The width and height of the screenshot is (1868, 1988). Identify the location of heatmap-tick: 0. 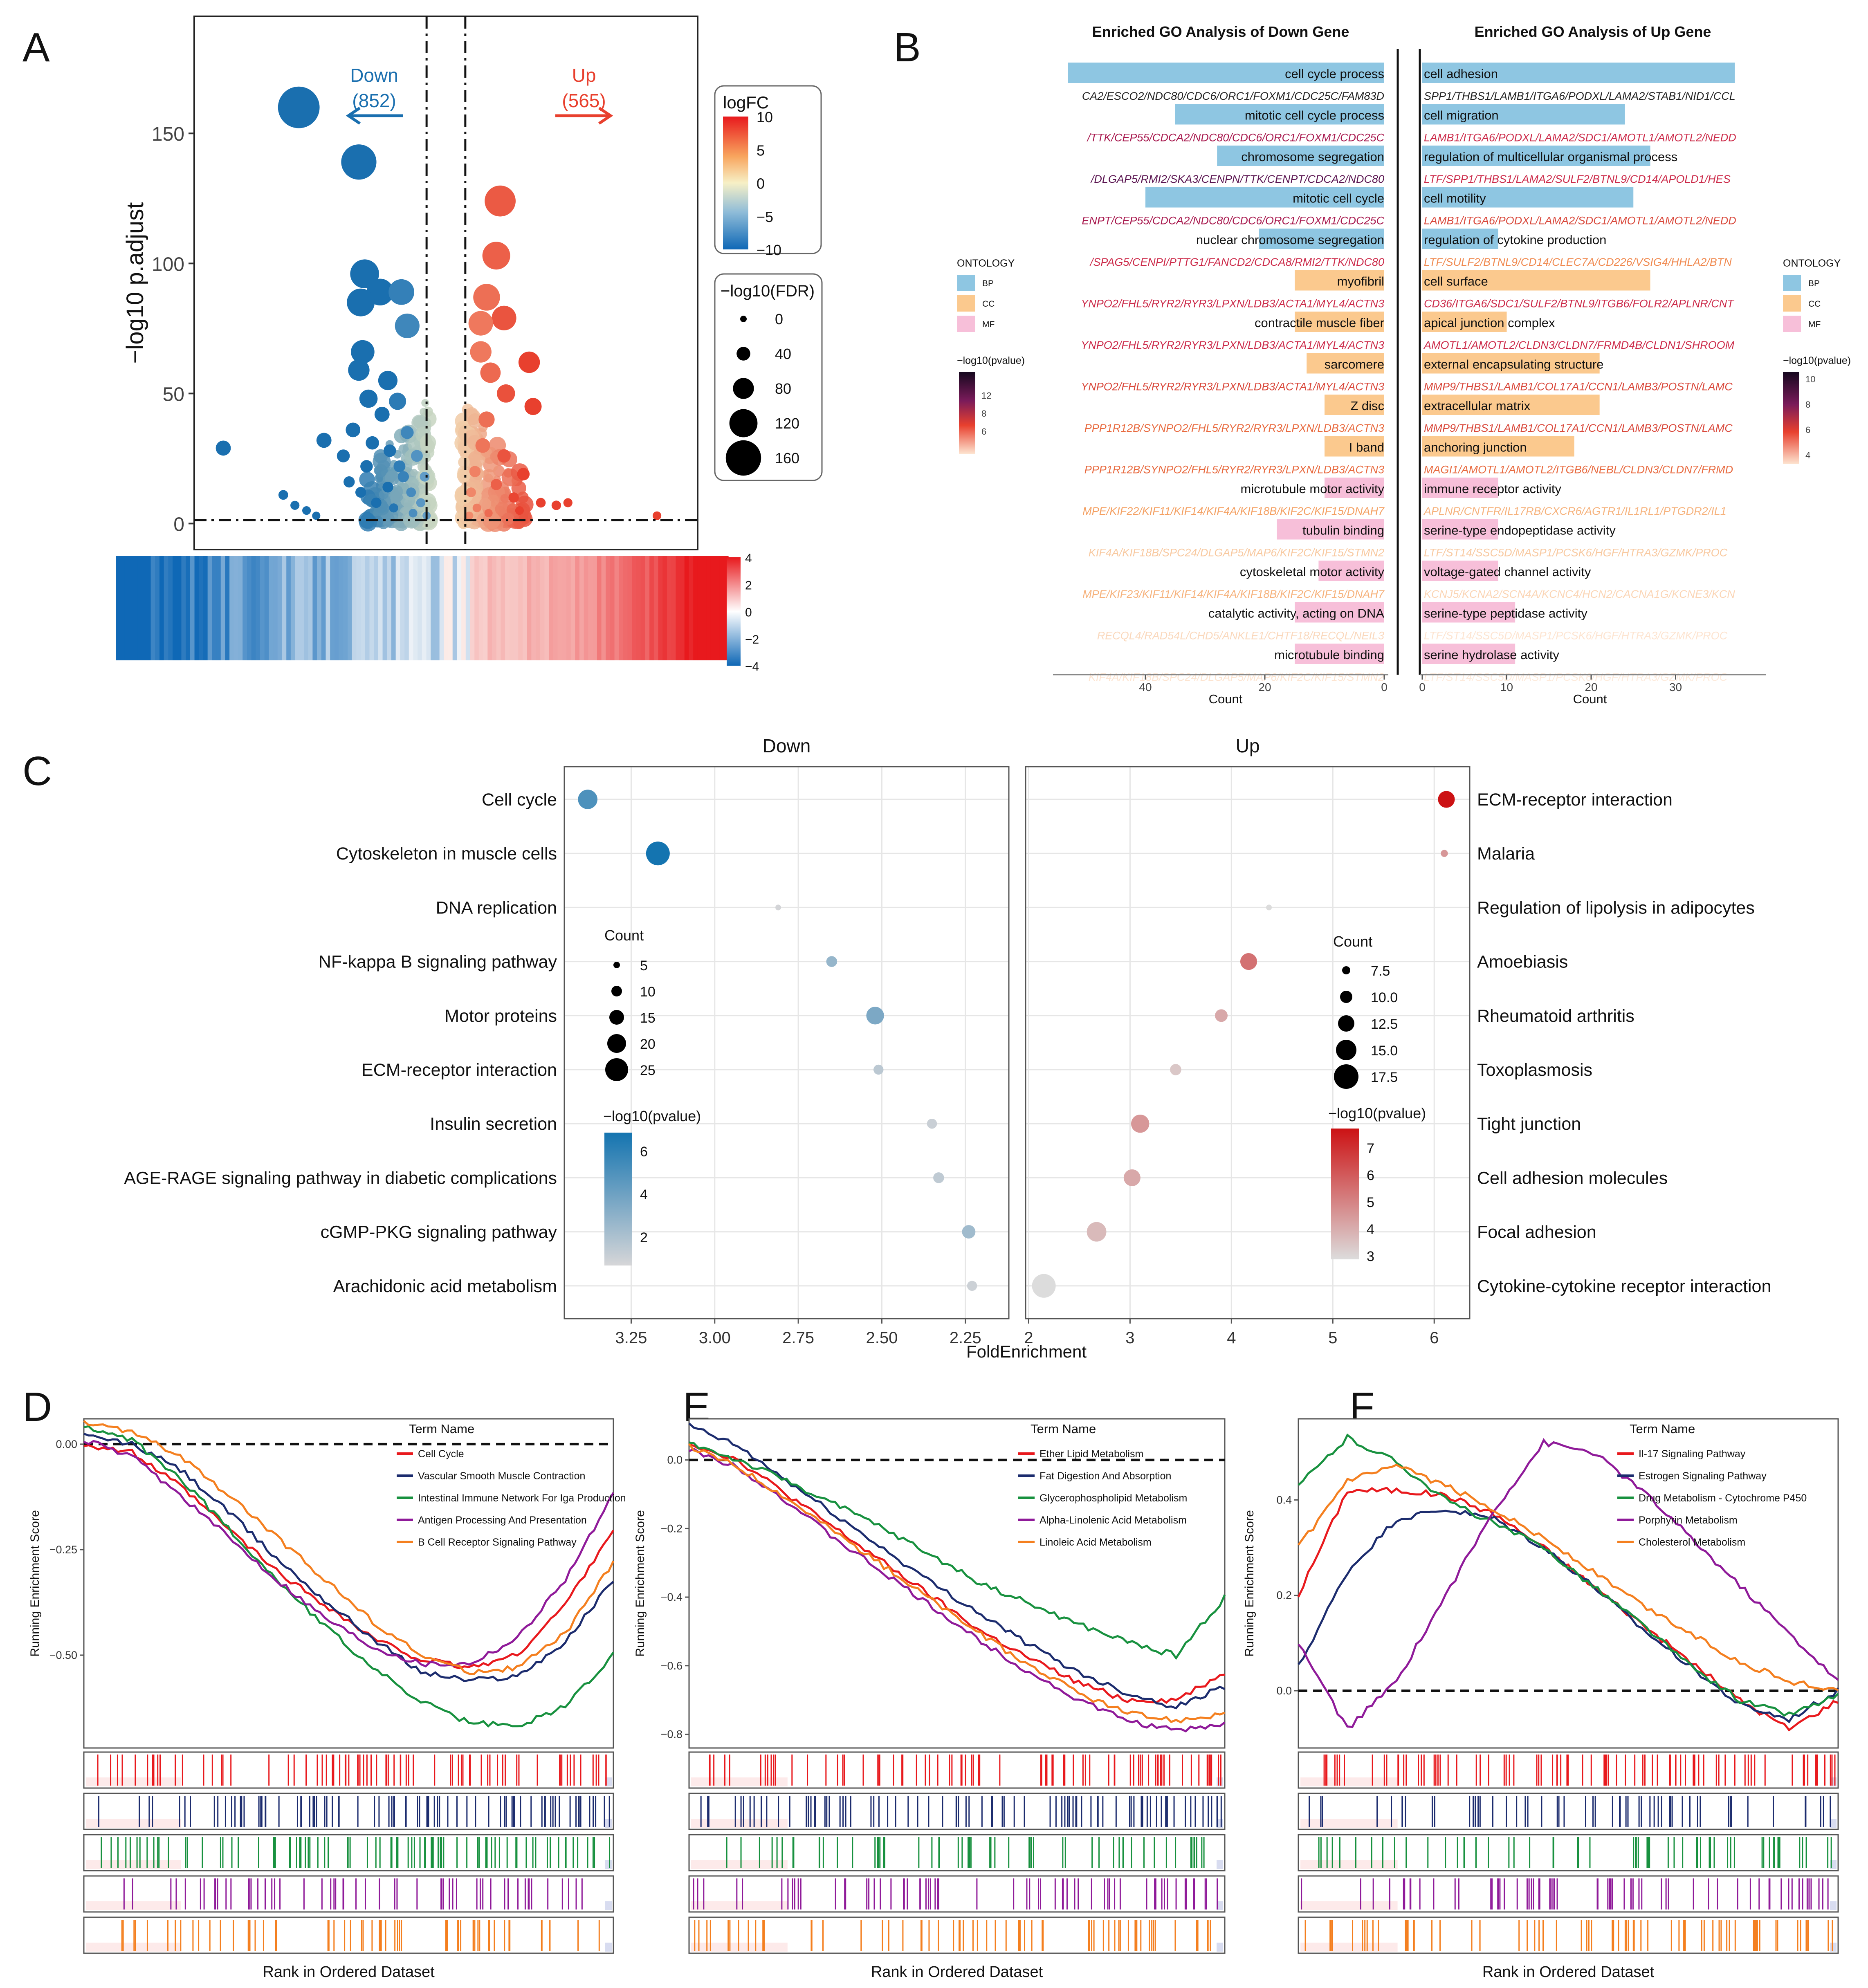
(748, 612).